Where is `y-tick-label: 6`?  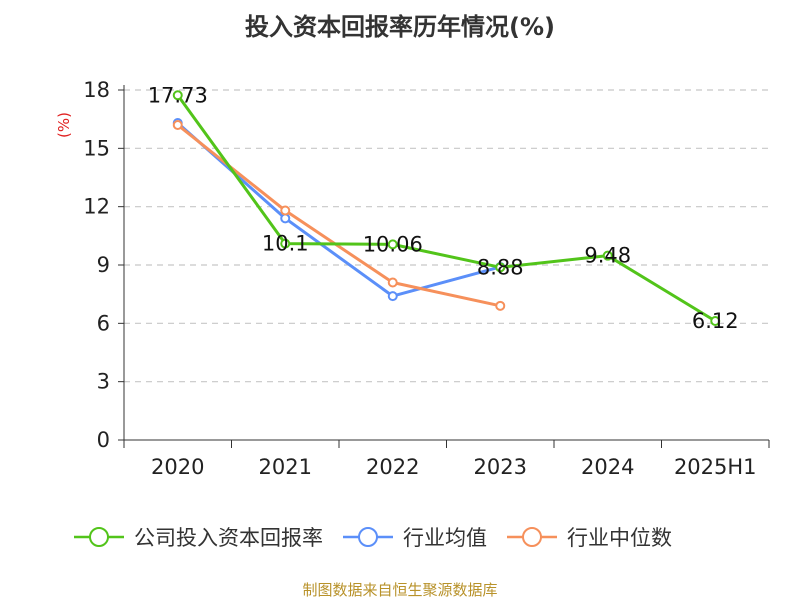
y-tick-label: 6 is located at coordinates (103, 323).